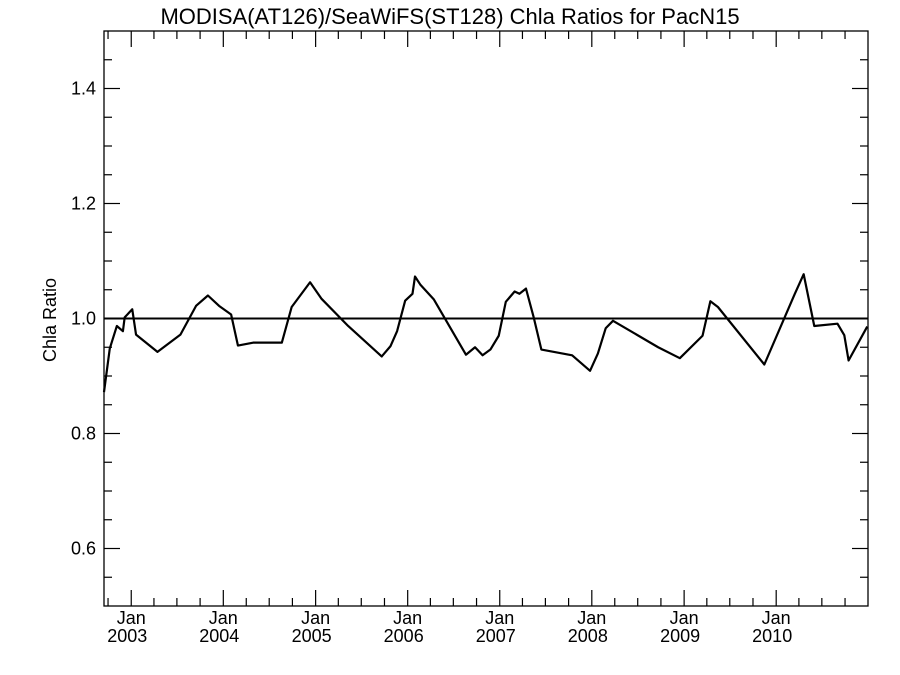 Image resolution: width=900 pixels, height=675 pixels. Describe the element at coordinates (588, 636) in the screenshot. I see `x-tick-year-label: 2008` at that location.